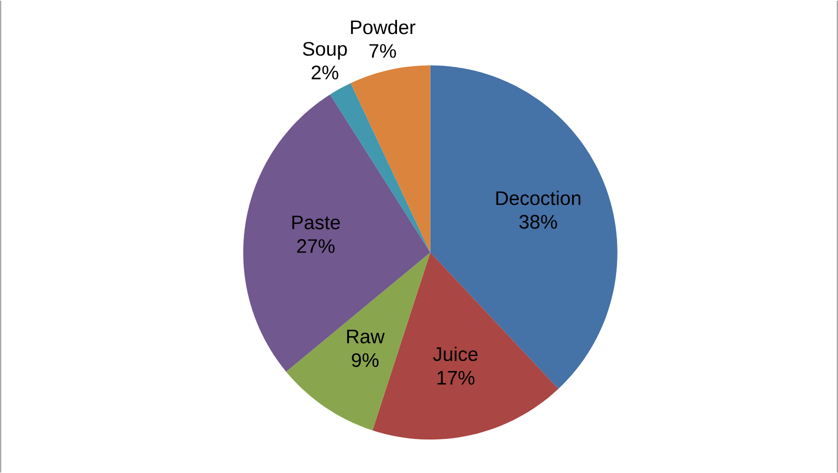  I want to click on data-label: 27%, so click(316, 246).